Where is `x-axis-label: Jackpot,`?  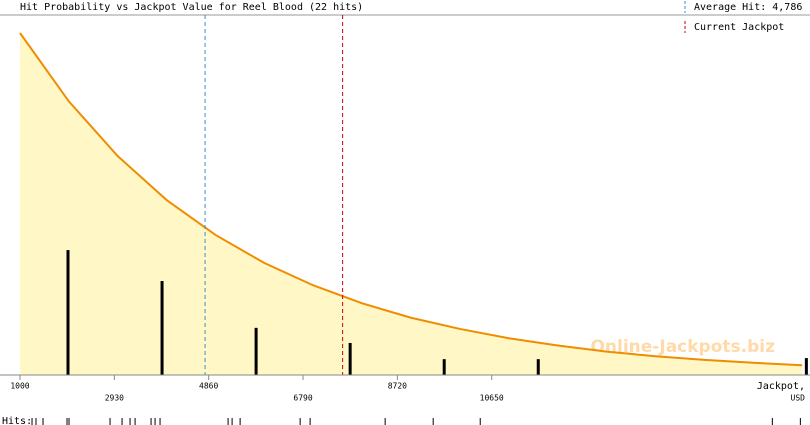 x-axis-label: Jackpot, is located at coordinates (781, 386).